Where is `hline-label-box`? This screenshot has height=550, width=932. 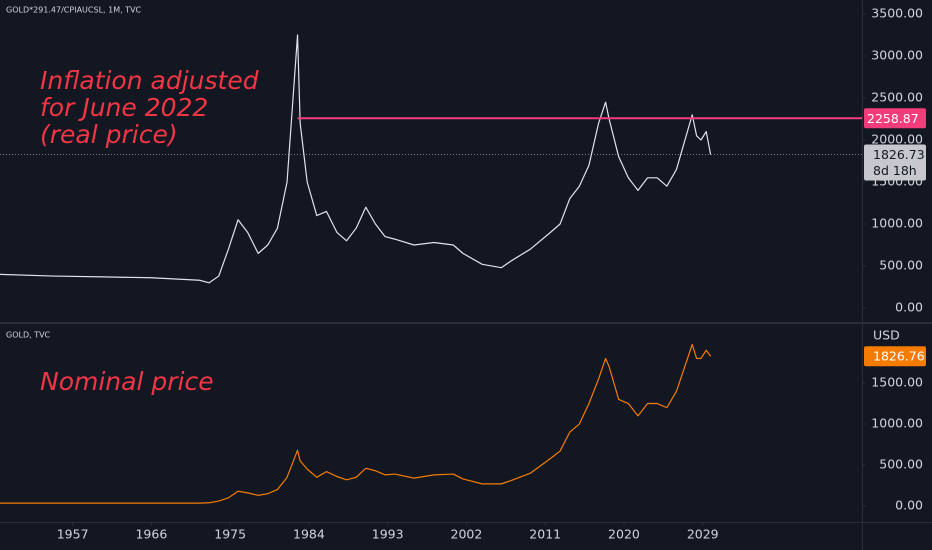
hline-label-box is located at coordinates (895, 118).